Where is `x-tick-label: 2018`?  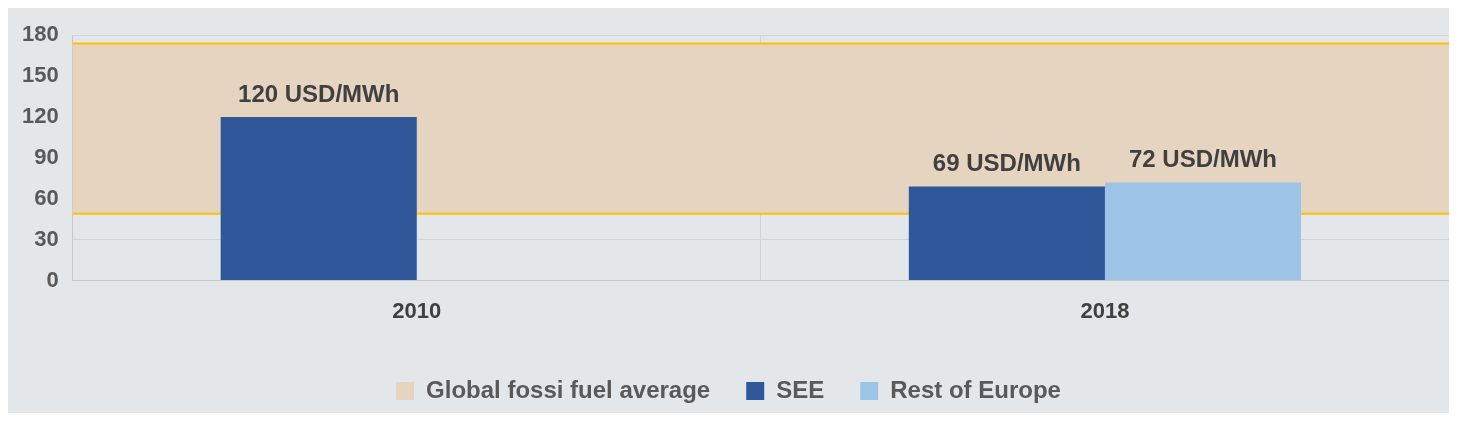 x-tick-label: 2018 is located at coordinates (1105, 310).